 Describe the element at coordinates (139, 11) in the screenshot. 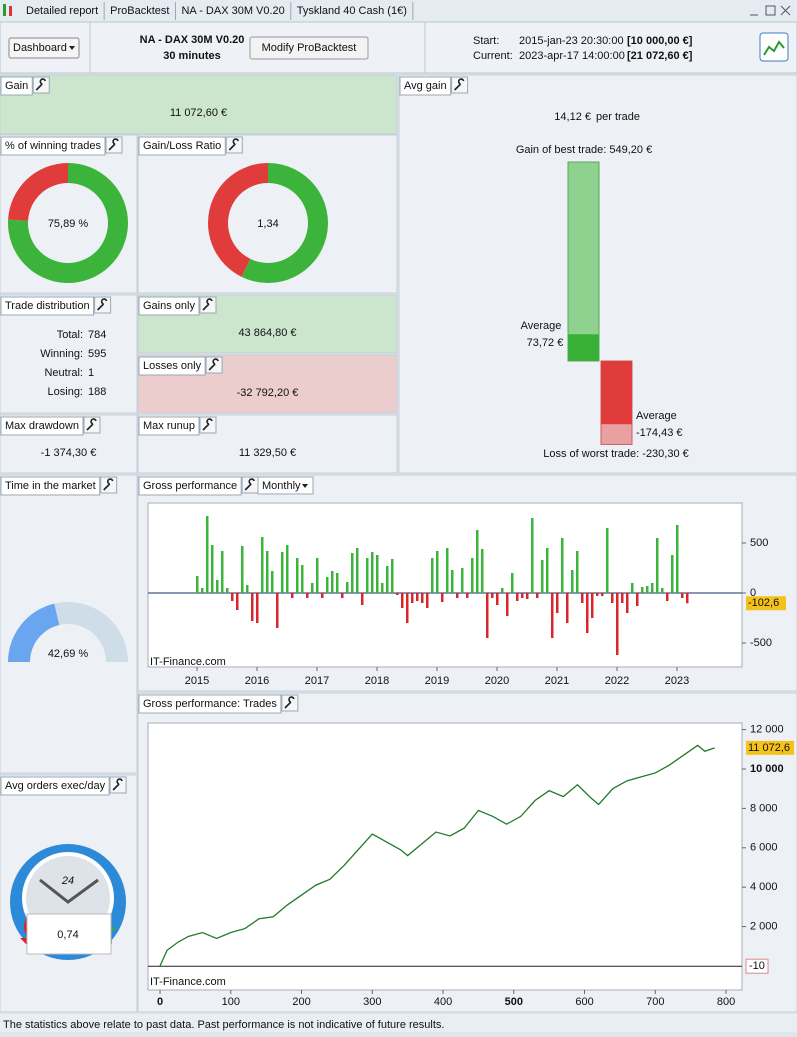

I see `tab-label: ProBacktest` at that location.